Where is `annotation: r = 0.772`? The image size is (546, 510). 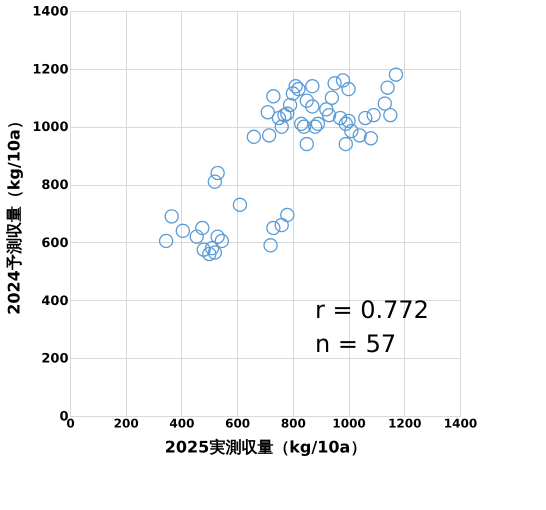 annotation: r = 0.772 is located at coordinates (372, 310).